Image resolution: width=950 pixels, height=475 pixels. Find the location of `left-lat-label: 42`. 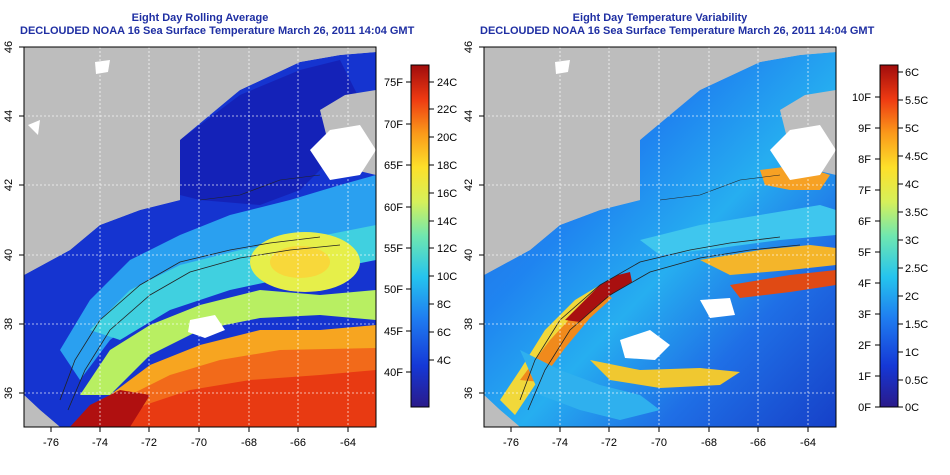

left-lat-label: 42 is located at coordinates (9, 185).